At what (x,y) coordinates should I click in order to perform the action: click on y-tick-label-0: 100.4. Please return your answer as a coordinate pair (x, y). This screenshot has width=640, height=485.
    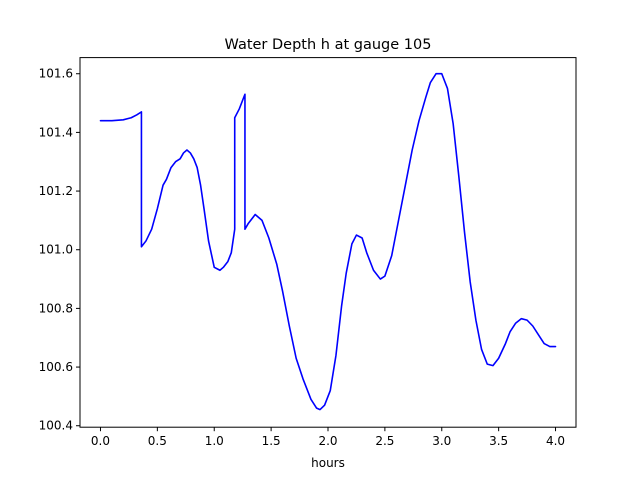
    Looking at the image, I should click on (56, 426).